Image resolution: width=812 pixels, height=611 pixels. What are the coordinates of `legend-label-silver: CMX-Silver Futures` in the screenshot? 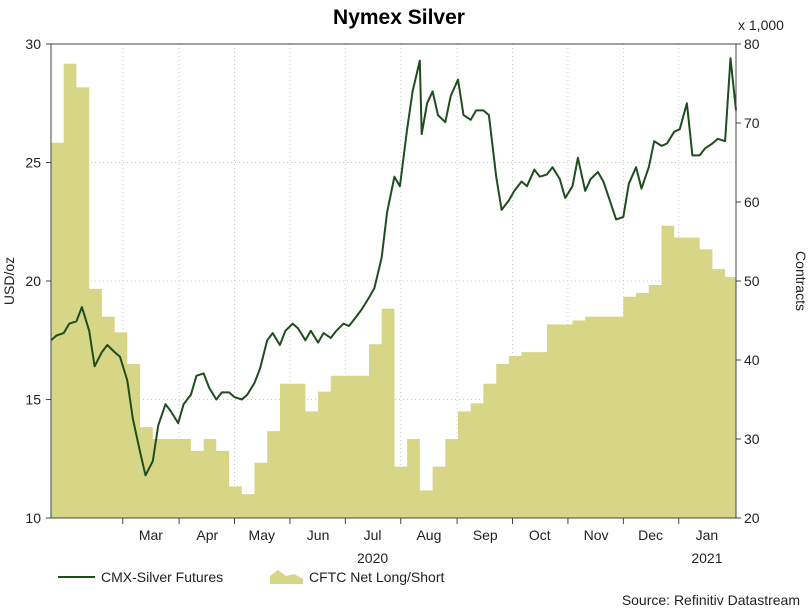 It's located at (162, 577).